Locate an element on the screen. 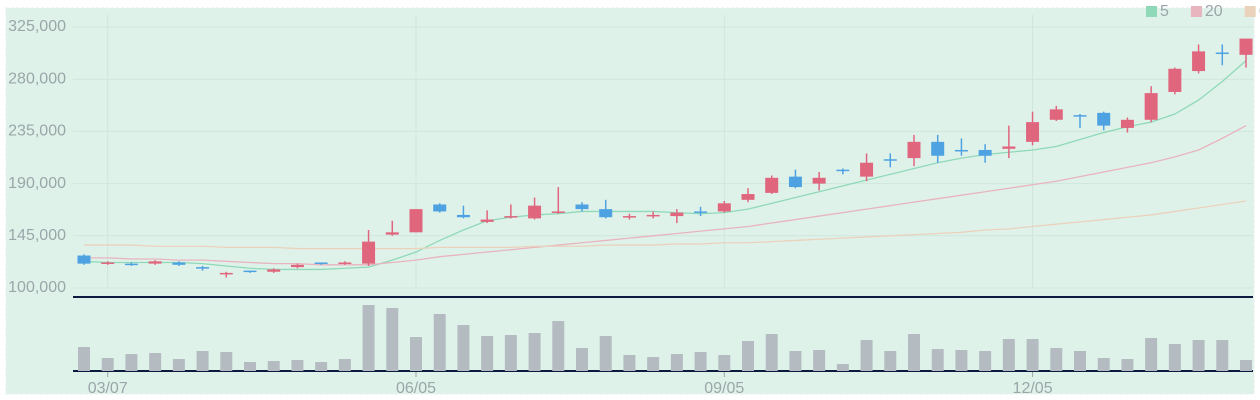 This screenshot has height=400, width=1260. y-tick-label: 325,000 is located at coordinates (37, 26).